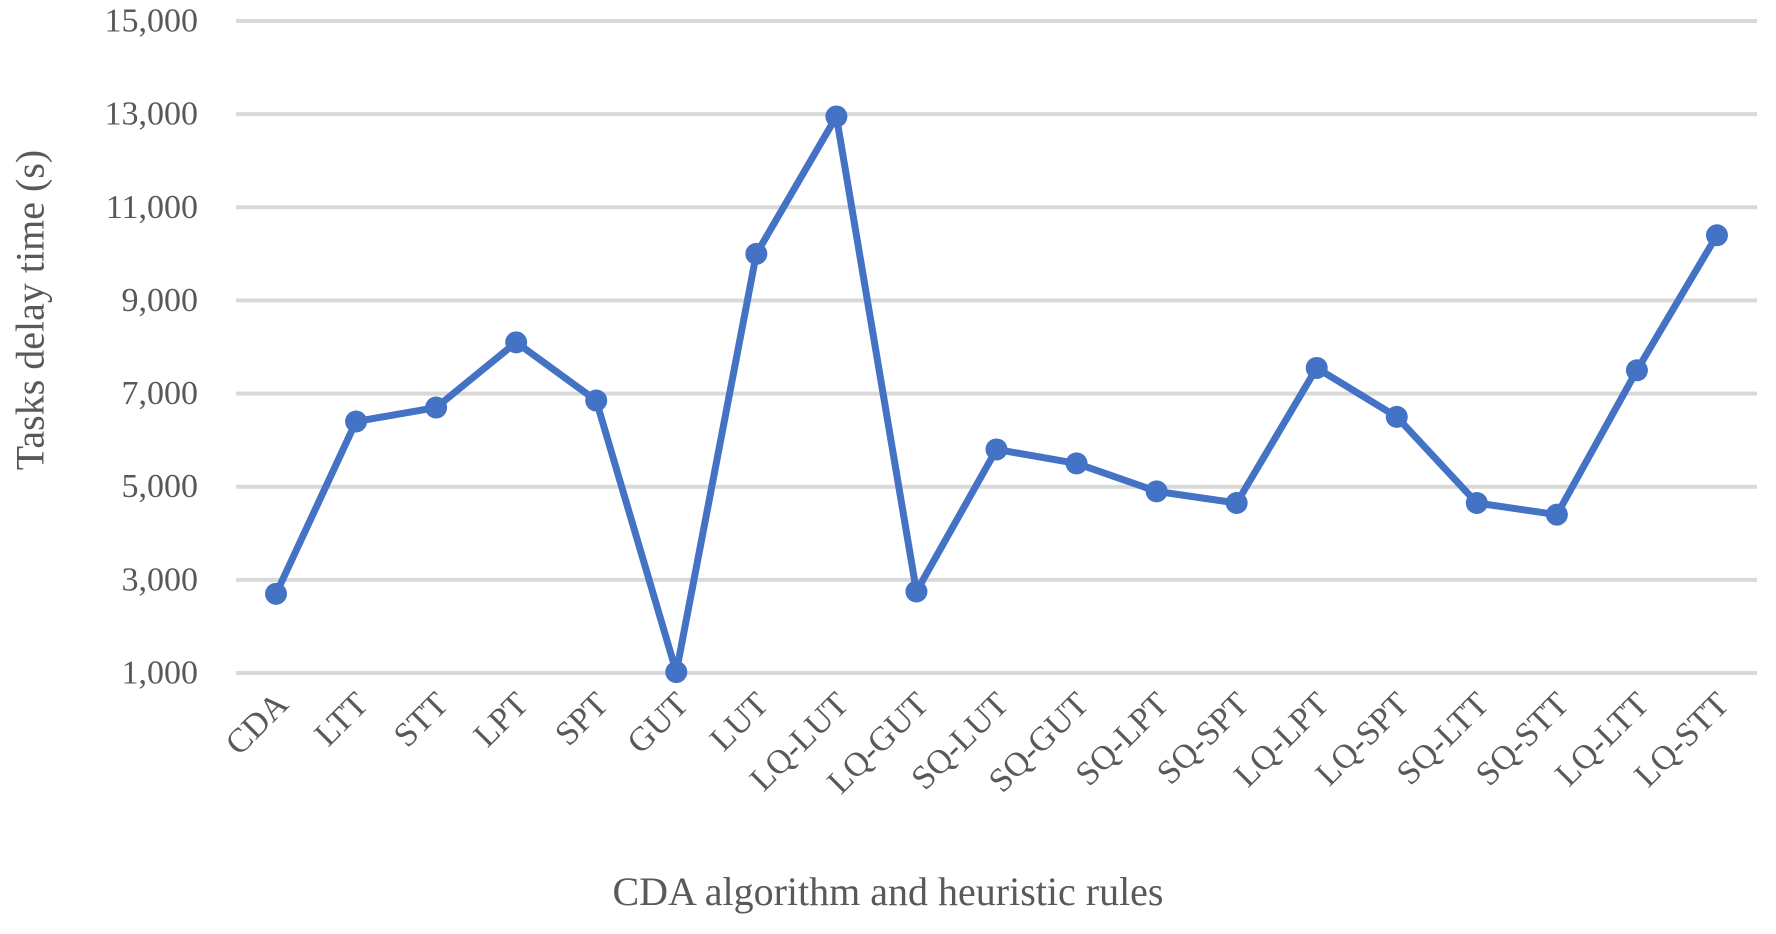 The image size is (1776, 934). Describe the element at coordinates (152, 114) in the screenshot. I see `y-tick-label: 13,000` at that location.